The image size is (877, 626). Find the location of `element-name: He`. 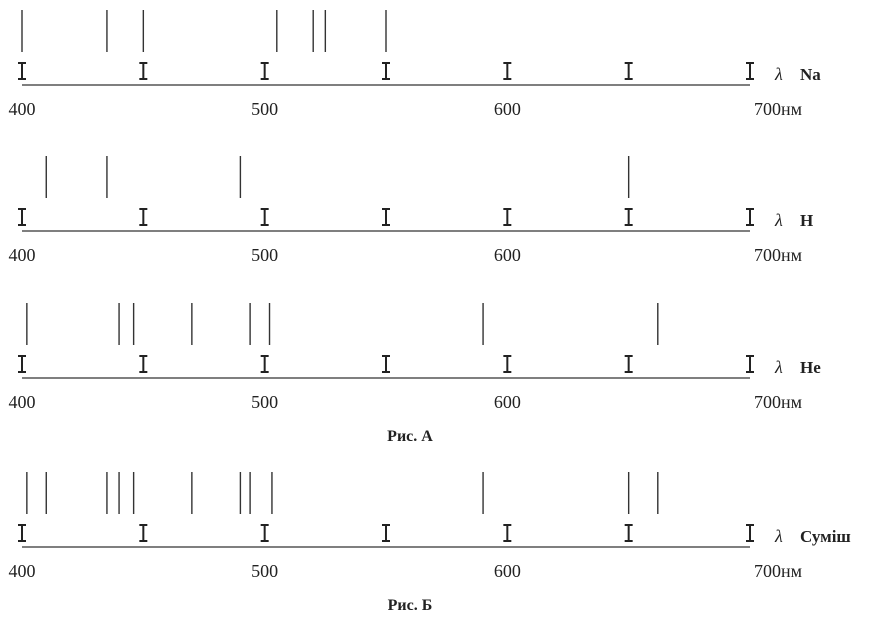

element-name: He is located at coordinates (810, 367).